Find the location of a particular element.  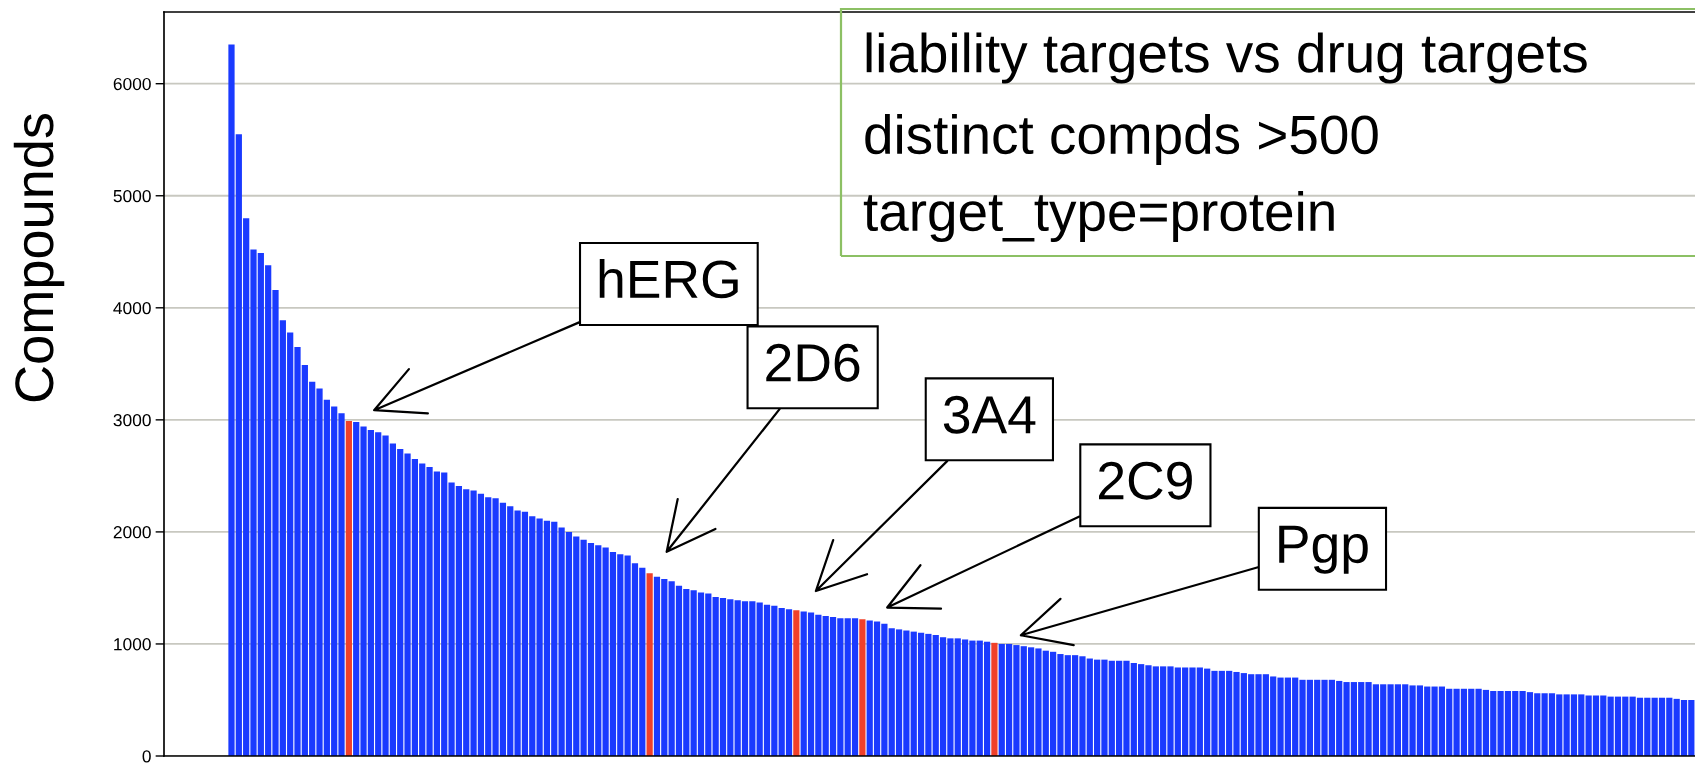

y-axis-title: Compounds is located at coordinates (39, 257).